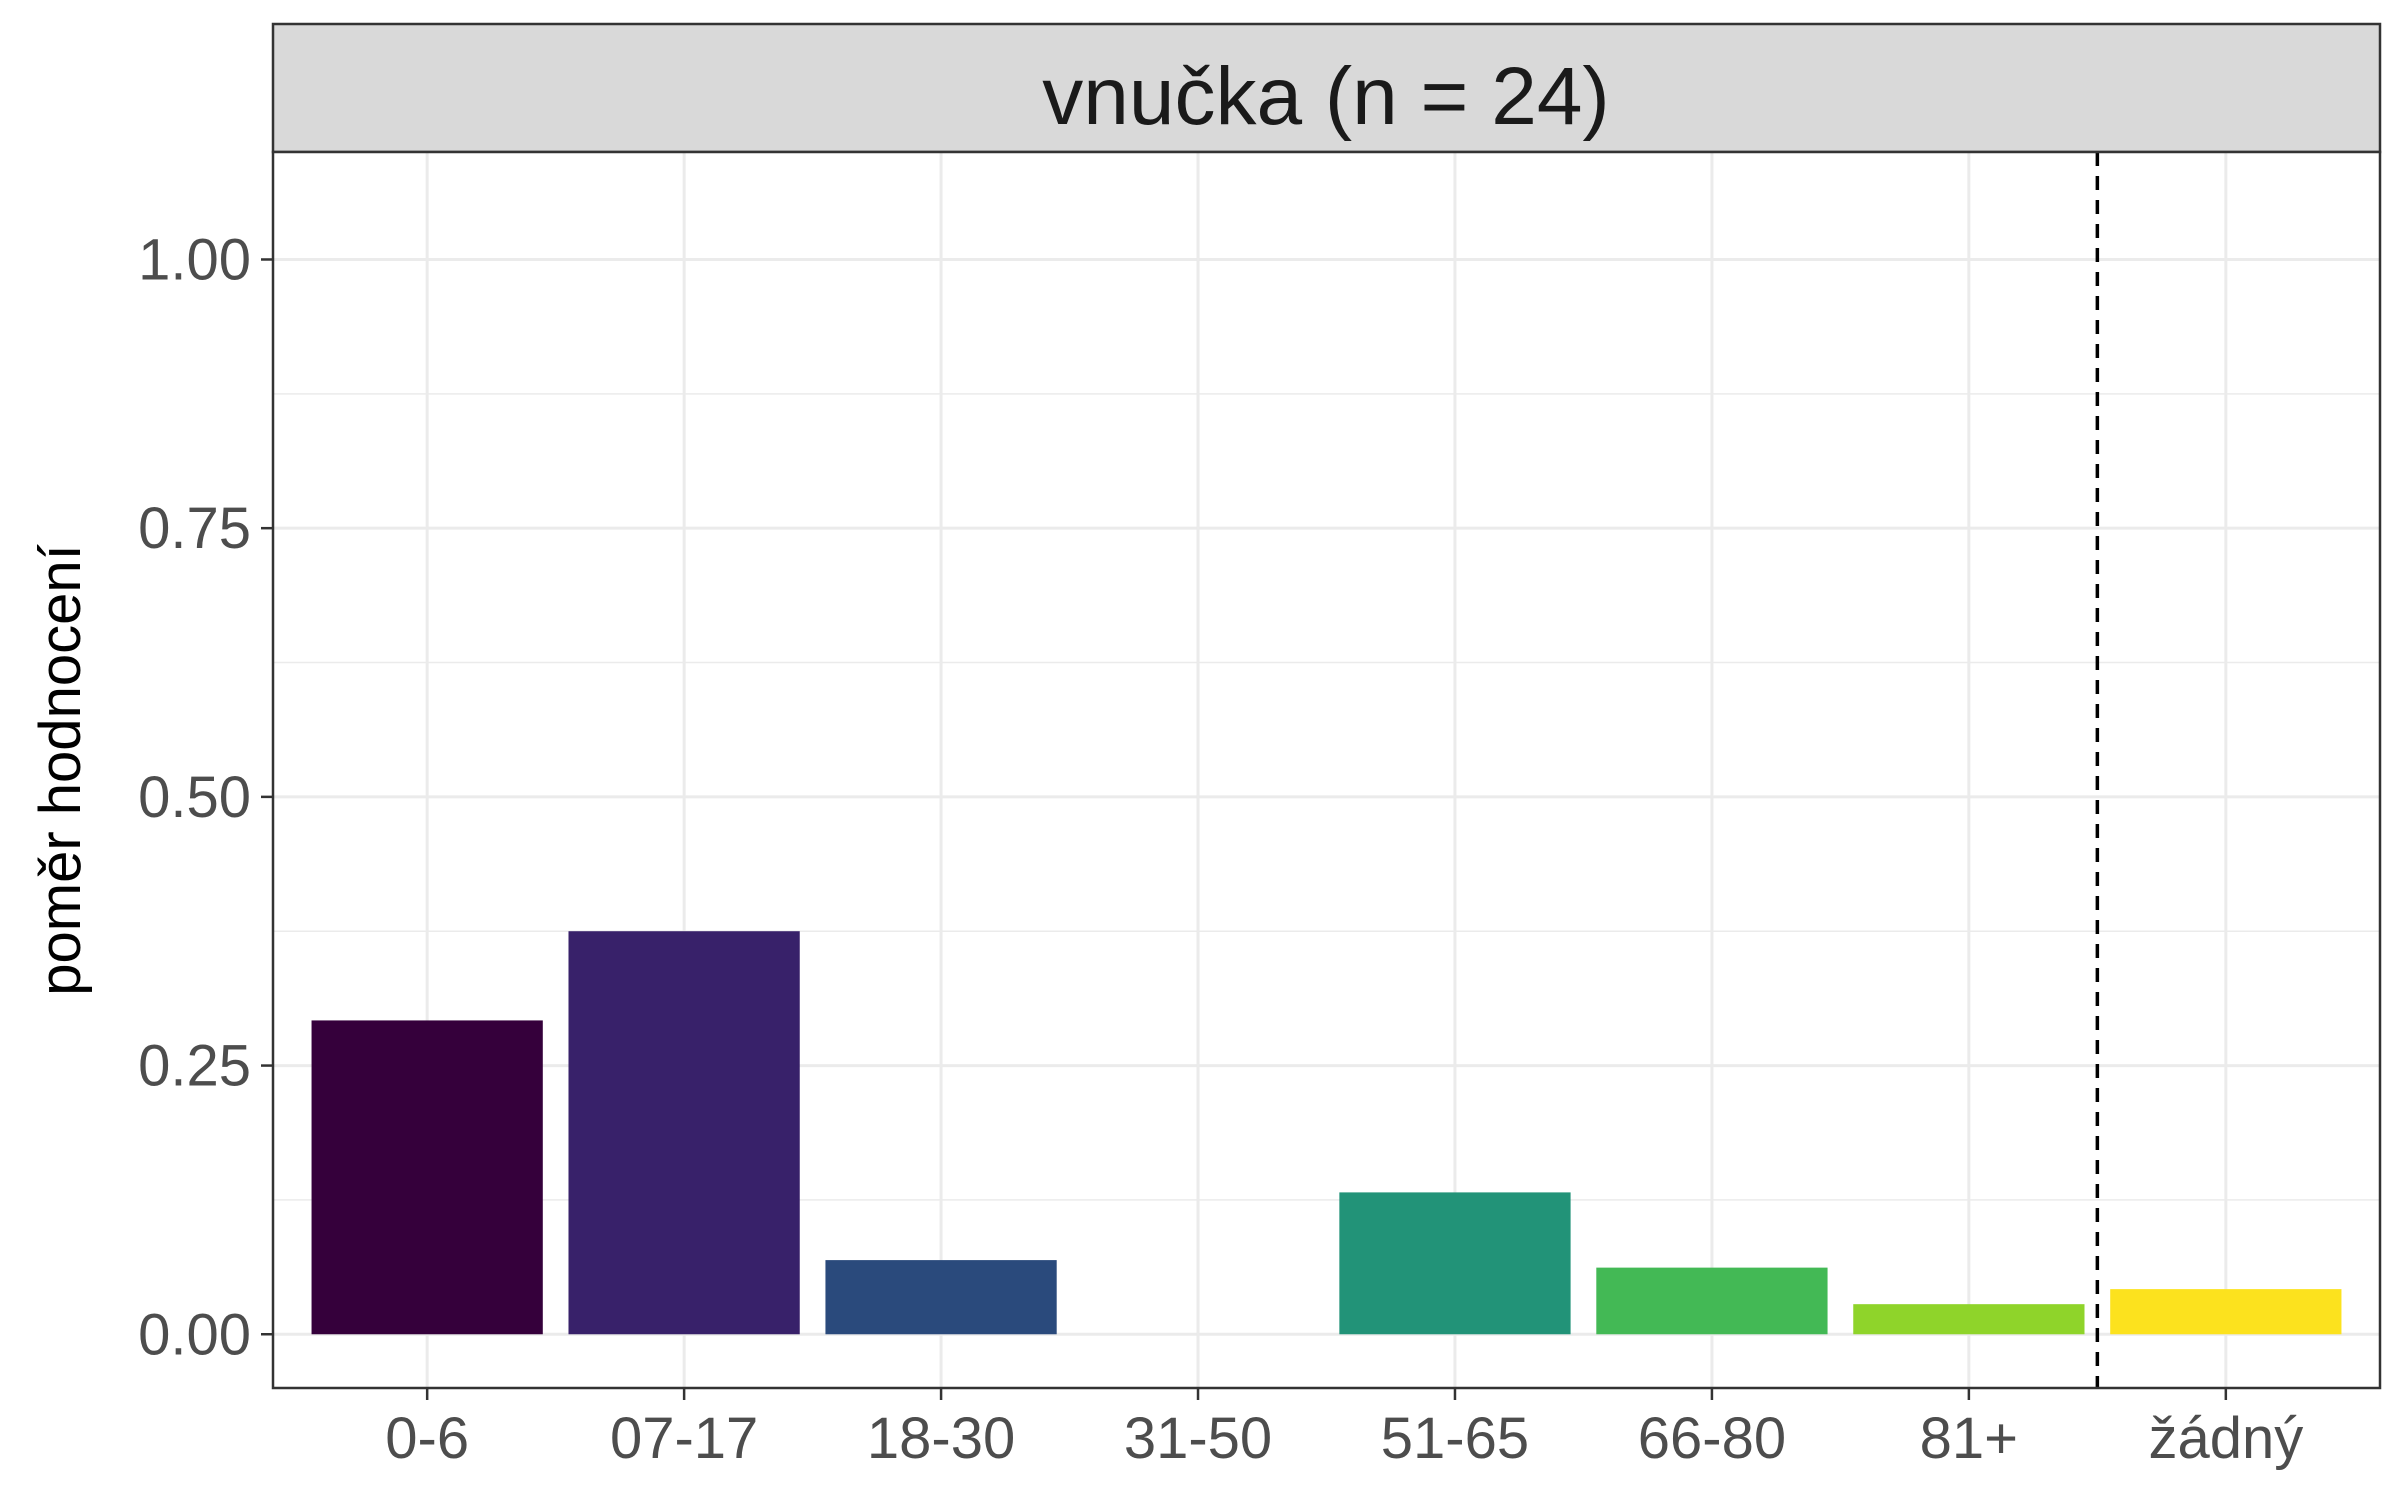 Image resolution: width=2400 pixels, height=1500 pixels. I want to click on x-axis: 0-6 07-17 18-30 31-50 51-65 66-80 81+ žádný, so click(1344, 1429).